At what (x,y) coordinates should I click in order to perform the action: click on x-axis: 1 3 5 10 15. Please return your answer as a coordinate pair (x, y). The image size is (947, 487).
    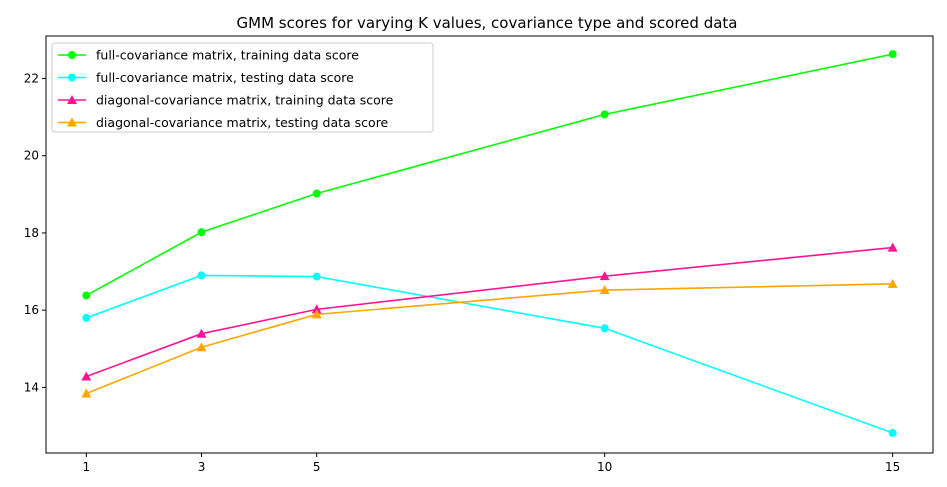
    Looking at the image, I should click on (491, 463).